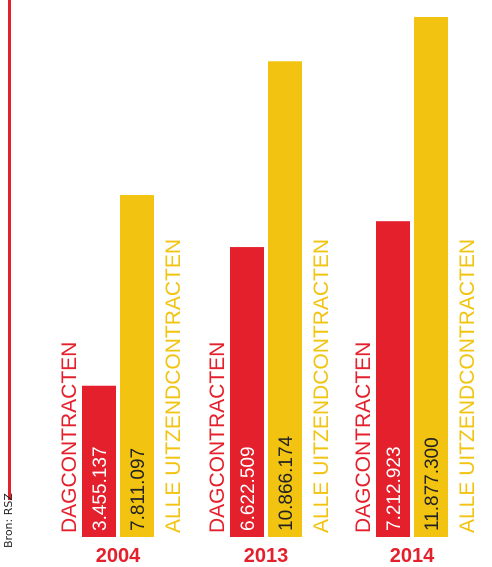 The width and height of the screenshot is (492, 567). Describe the element at coordinates (173, 386) in the screenshot. I see `series-label-uitzend-2004: ALLE UITZENDCONTRACTEN` at that location.